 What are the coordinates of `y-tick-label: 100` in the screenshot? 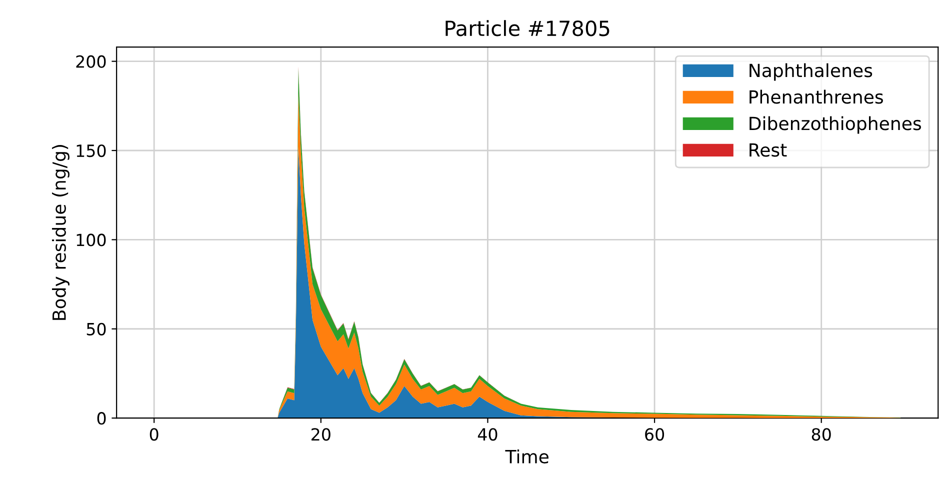 It's located at (91, 240).